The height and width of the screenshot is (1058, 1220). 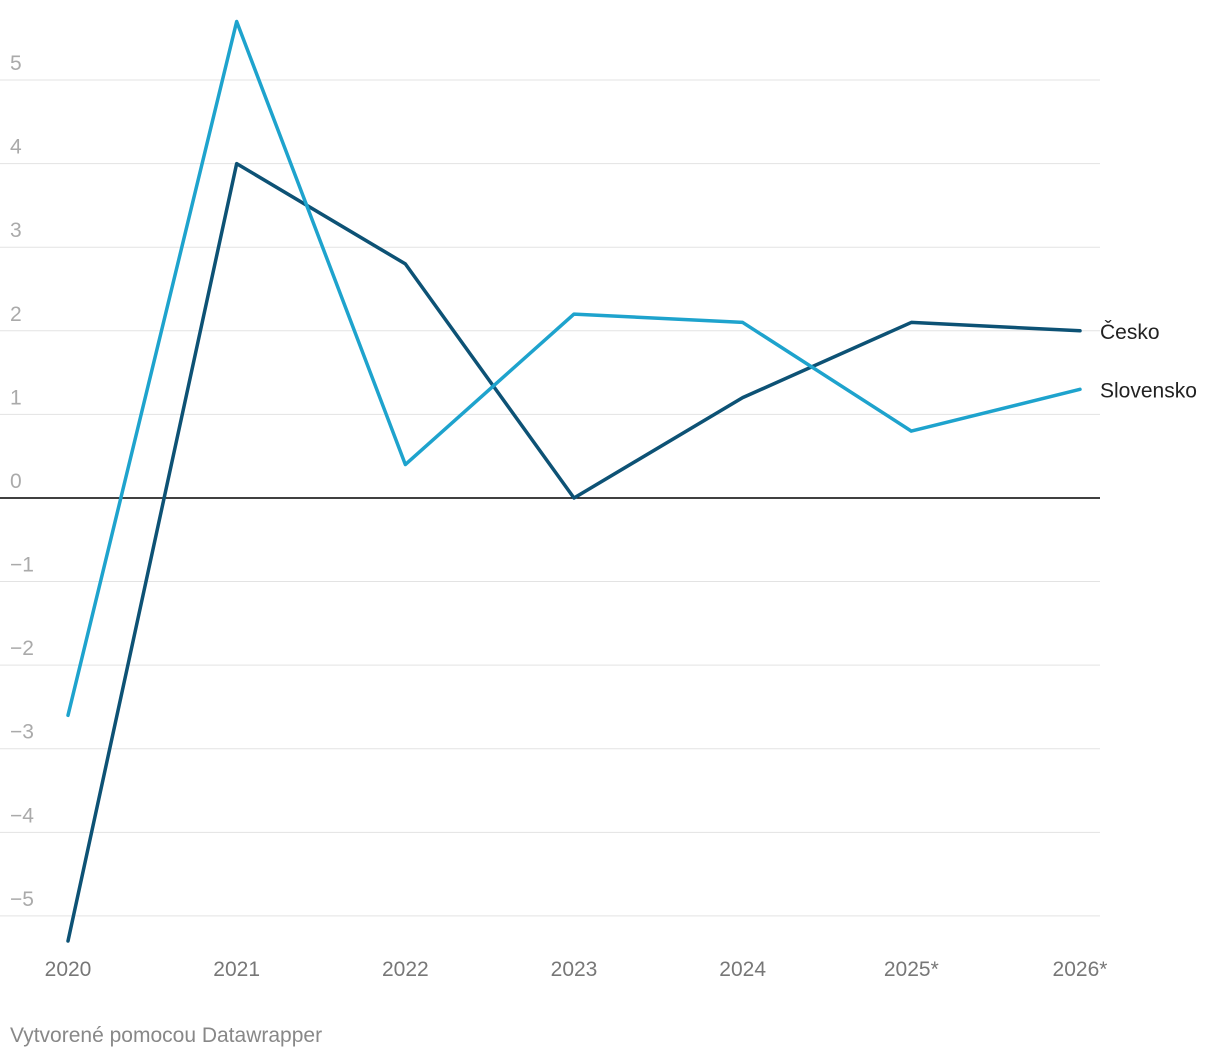 What do you see at coordinates (405, 969) in the screenshot?
I see `x-tick-label: 2022` at bounding box center [405, 969].